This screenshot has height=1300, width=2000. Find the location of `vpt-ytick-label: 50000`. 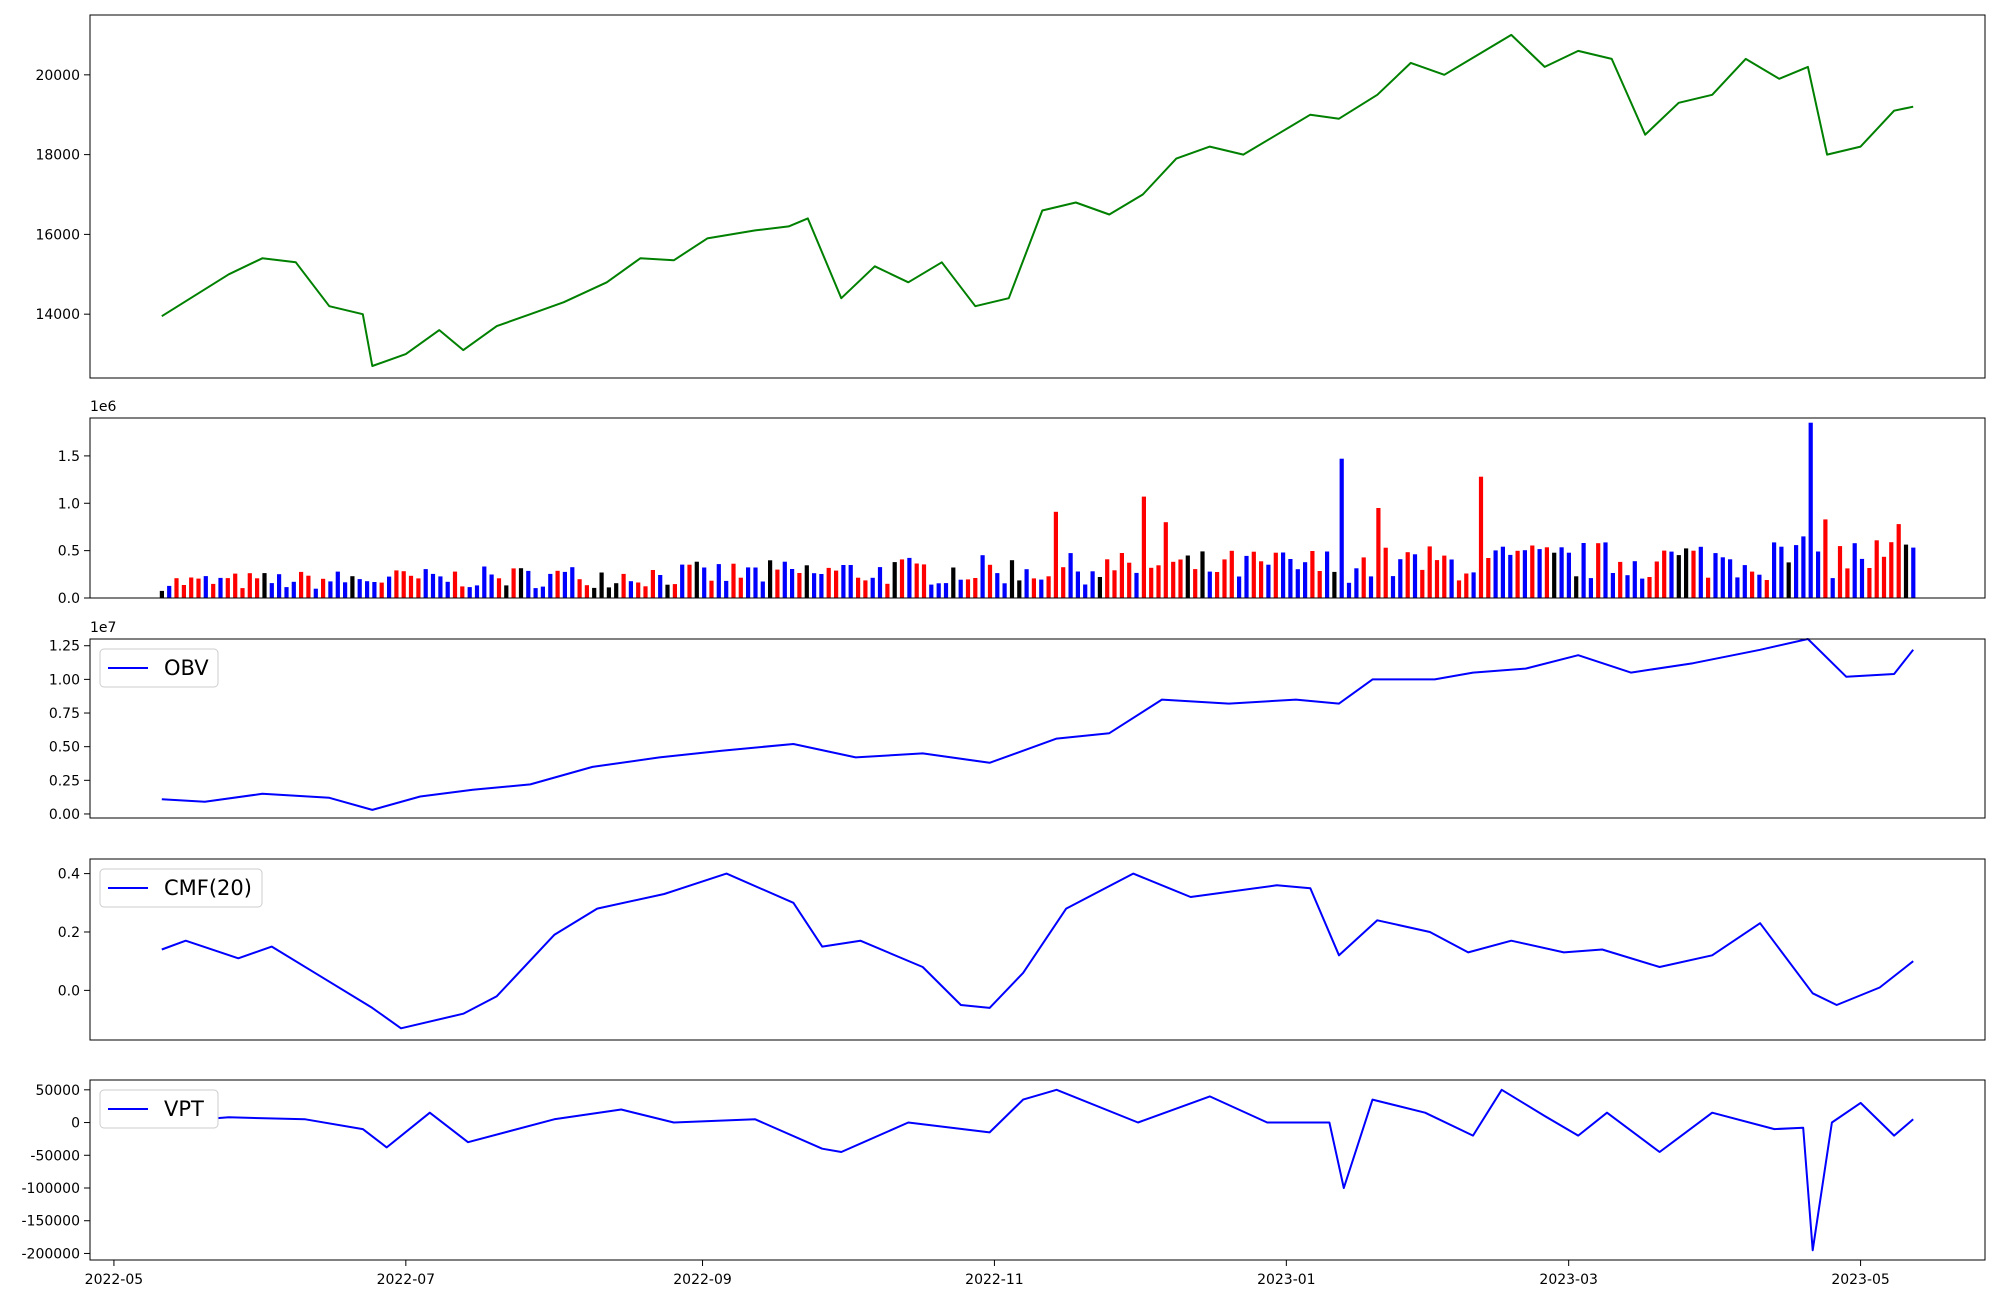

vpt-ytick-label: 50000 is located at coordinates (57, 1091).